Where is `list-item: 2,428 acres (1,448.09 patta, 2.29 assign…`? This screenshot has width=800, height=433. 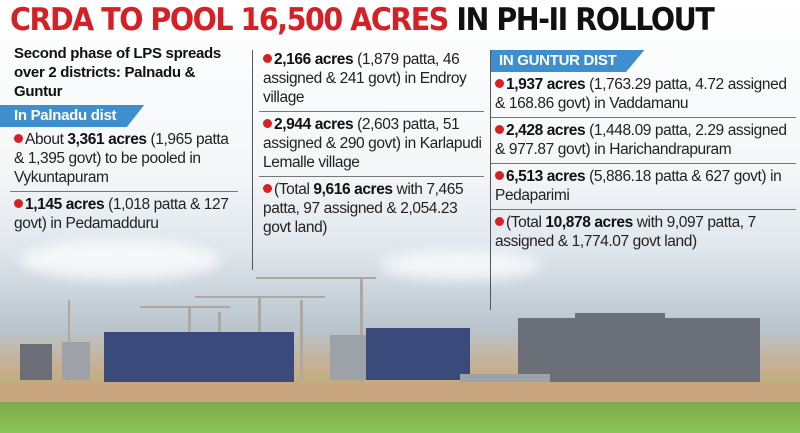 list-item: 2,428 acres (1,448.09 patta, 2.29 assign… is located at coordinates (643, 141).